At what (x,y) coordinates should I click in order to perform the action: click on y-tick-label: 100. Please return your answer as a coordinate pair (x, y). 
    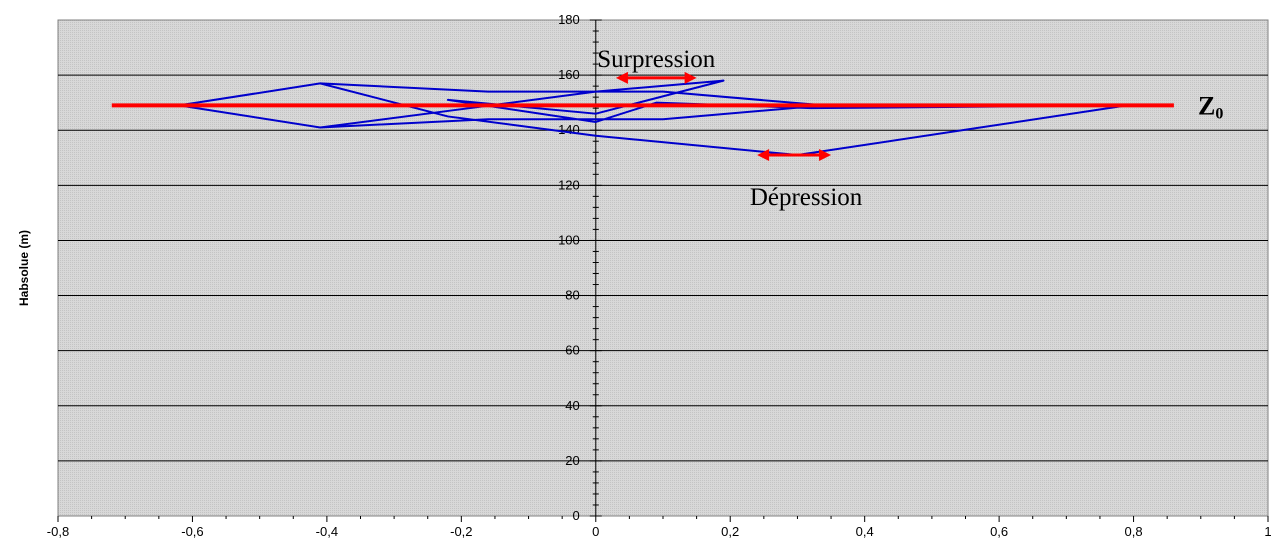
    Looking at the image, I should click on (569, 239).